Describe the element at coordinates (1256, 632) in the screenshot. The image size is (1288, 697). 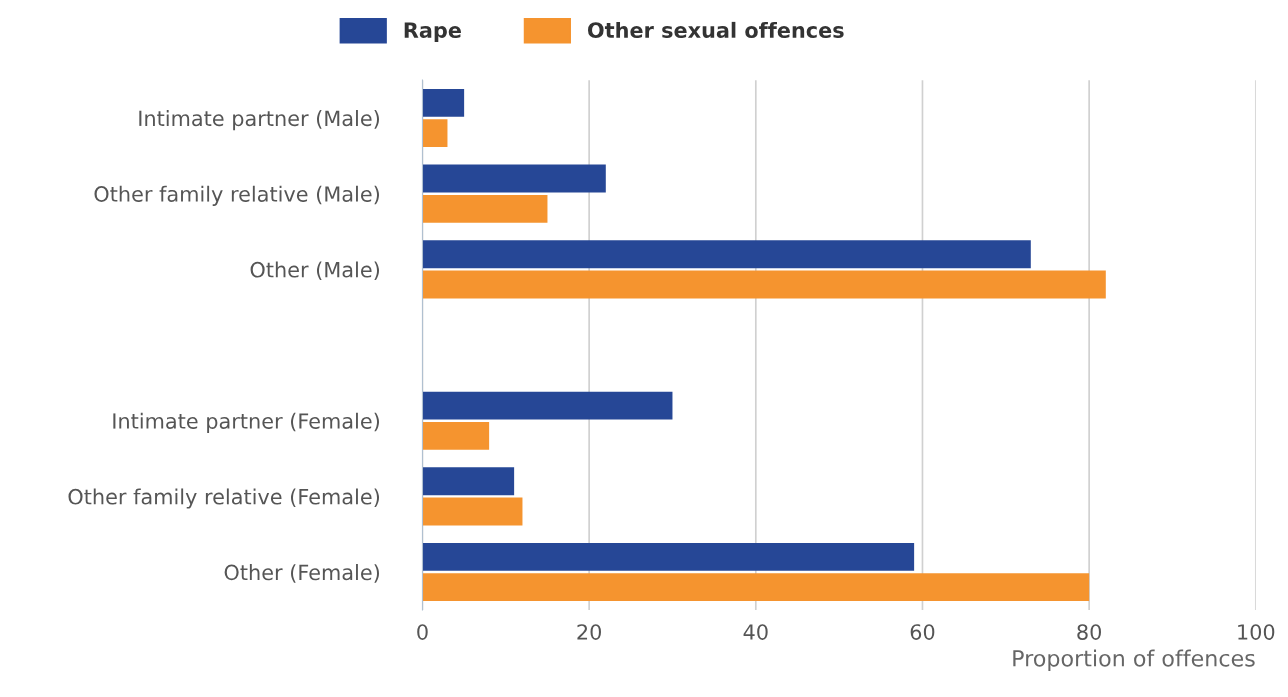
I see `x-tick-label: 100` at that location.